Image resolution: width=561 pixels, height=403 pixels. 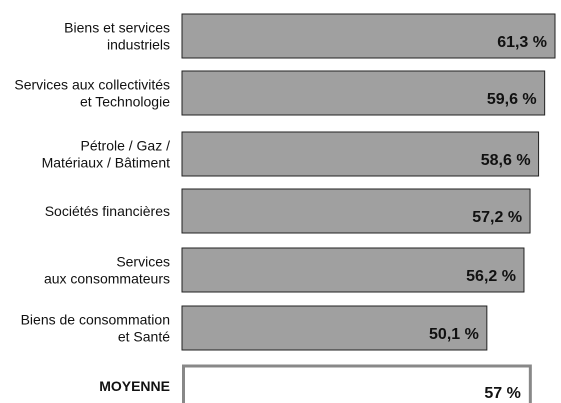 What do you see at coordinates (107, 270) in the screenshot?
I see `category-label: Services aux consommateurs` at bounding box center [107, 270].